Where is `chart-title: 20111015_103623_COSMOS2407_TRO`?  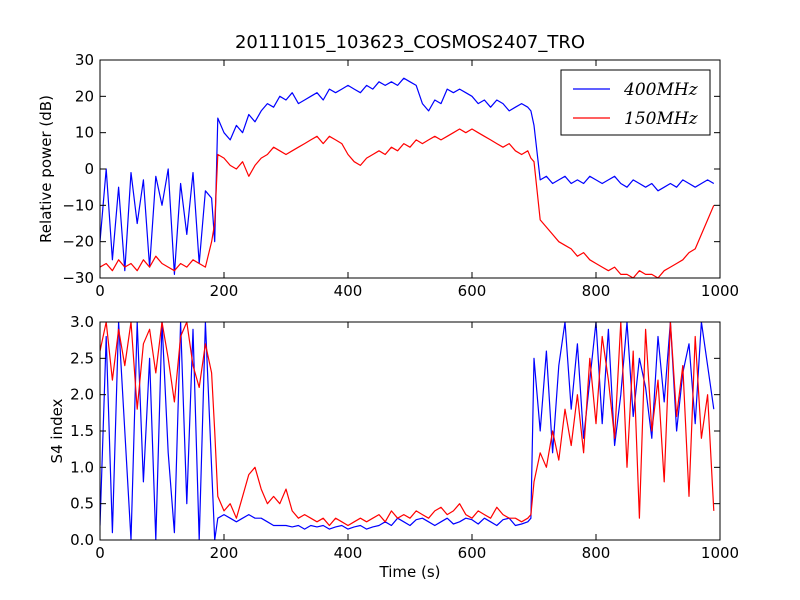 chart-title: 20111015_103623_COSMOS2407_TRO is located at coordinates (410, 42).